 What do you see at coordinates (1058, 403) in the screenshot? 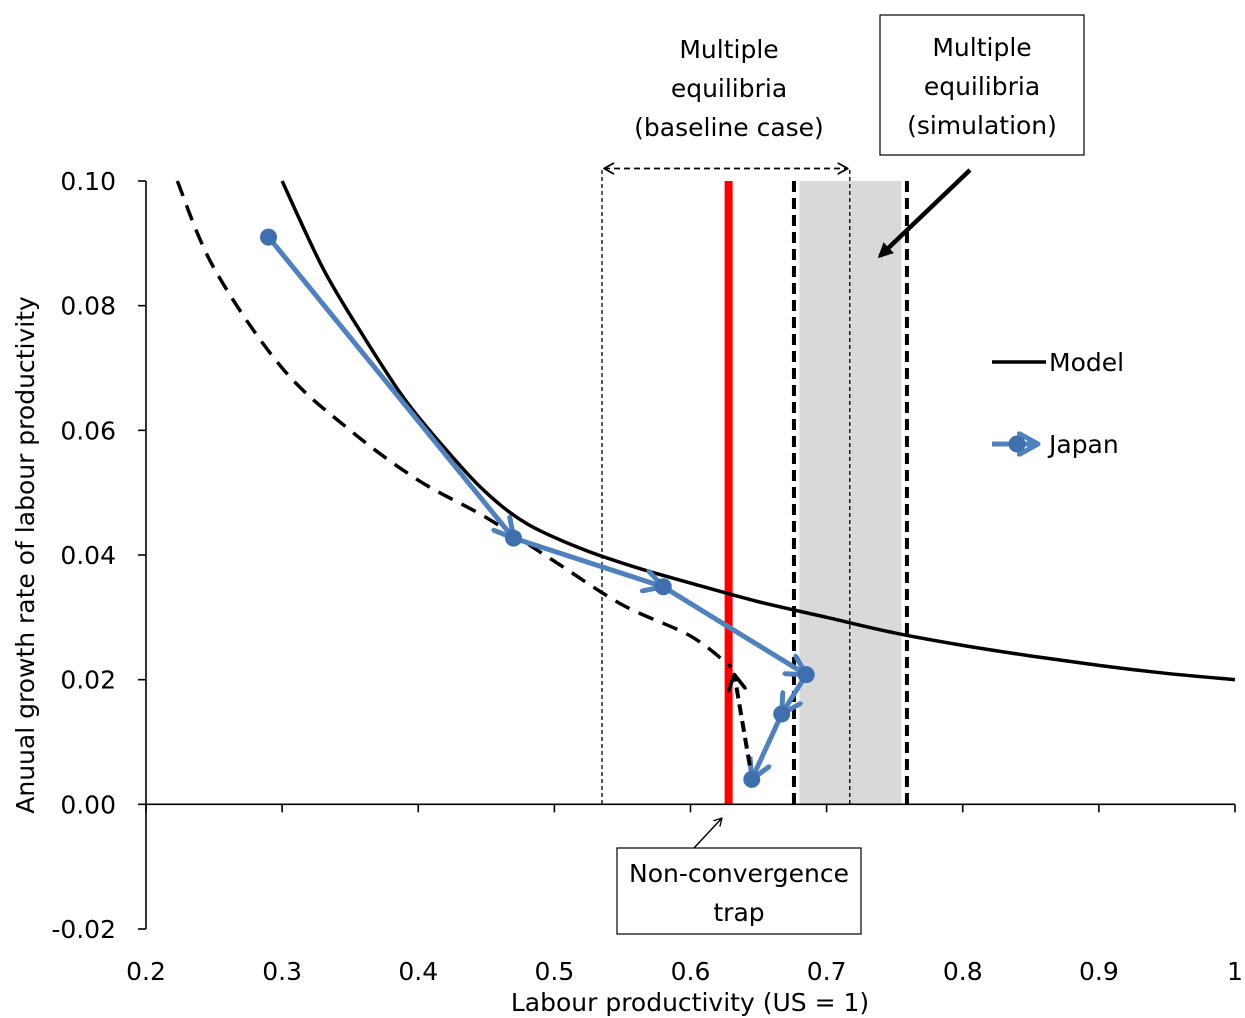
I see `legend: Model Japan` at bounding box center [1058, 403].